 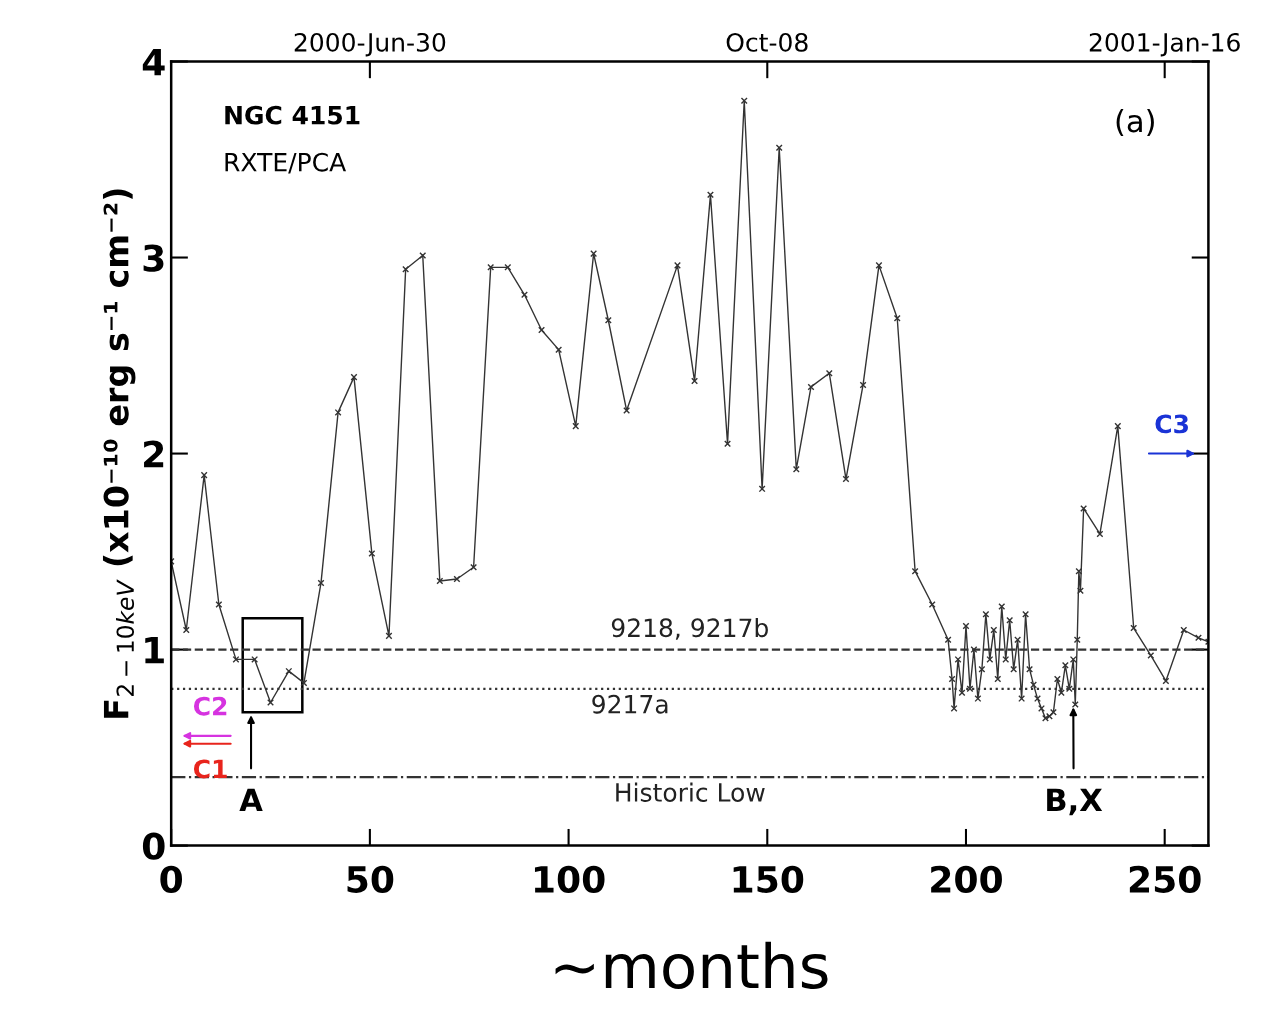 I want to click on ref-line-label: 9218, 9217b, so click(x=689, y=628).